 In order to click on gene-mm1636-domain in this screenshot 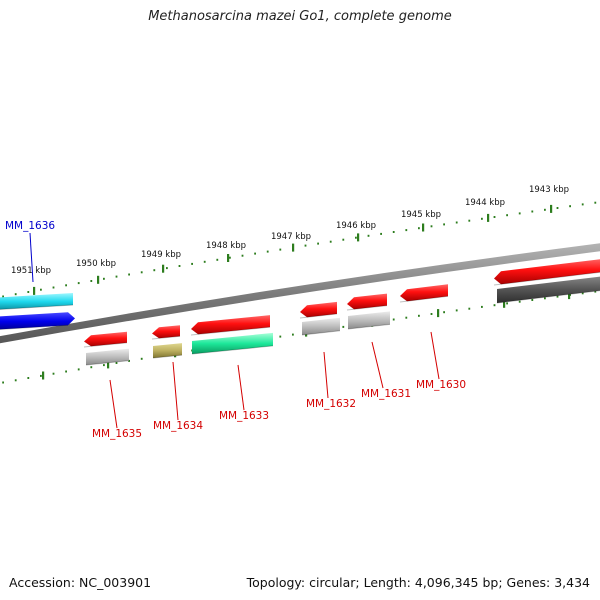, I will do `click(37, 301)`.